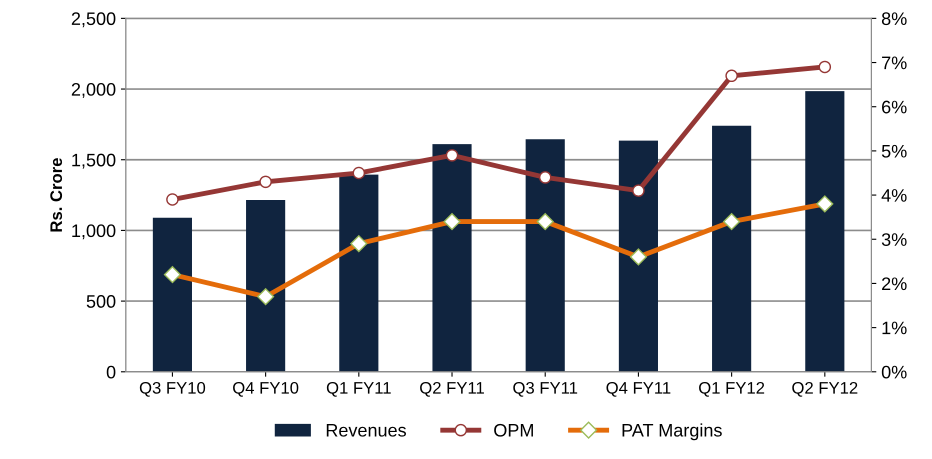 This screenshot has width=932, height=459. What do you see at coordinates (894, 195) in the screenshot?
I see `y2-tick-label: 4%` at bounding box center [894, 195].